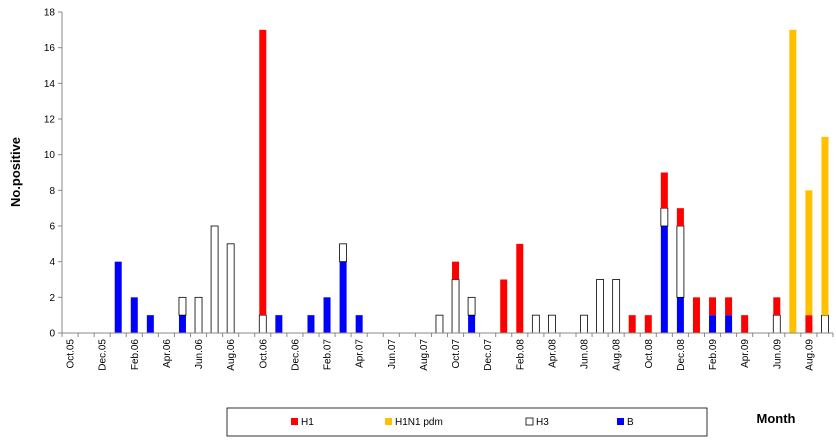  I want to click on y-axis-title: No.positive, so click(15, 172).